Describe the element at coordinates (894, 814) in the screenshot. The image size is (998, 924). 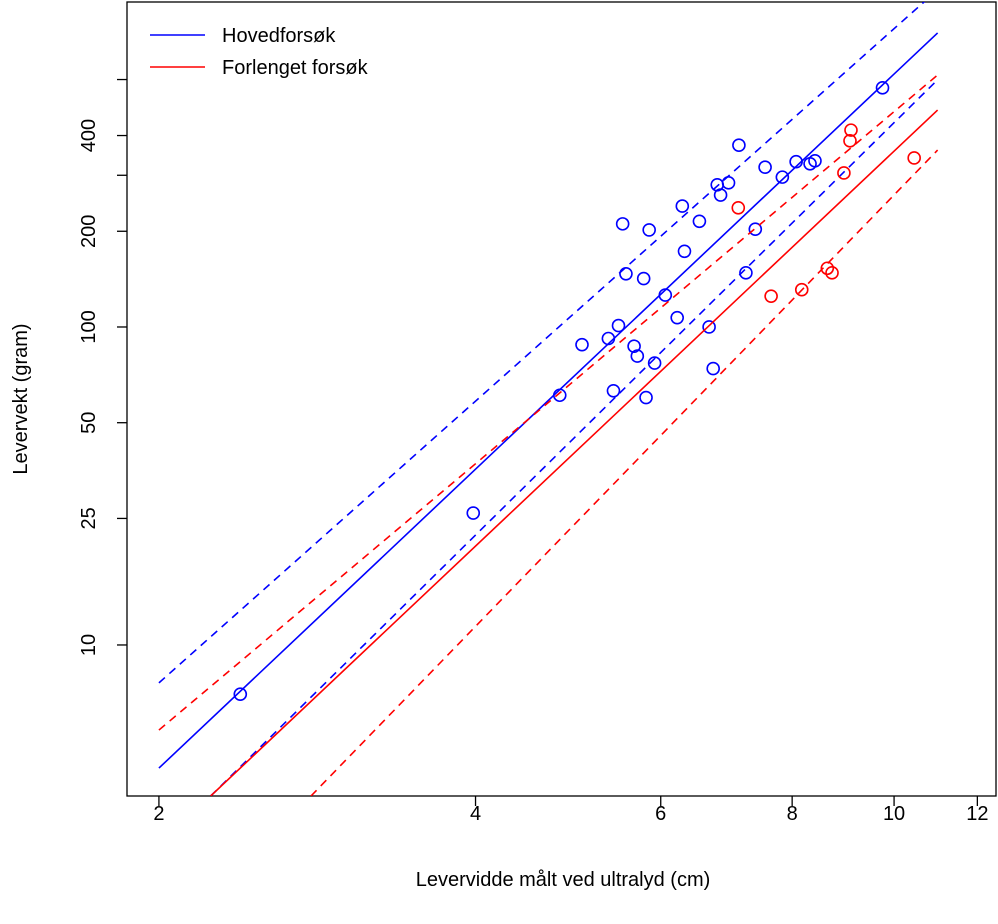
I see `x-tick-label: 10` at that location.